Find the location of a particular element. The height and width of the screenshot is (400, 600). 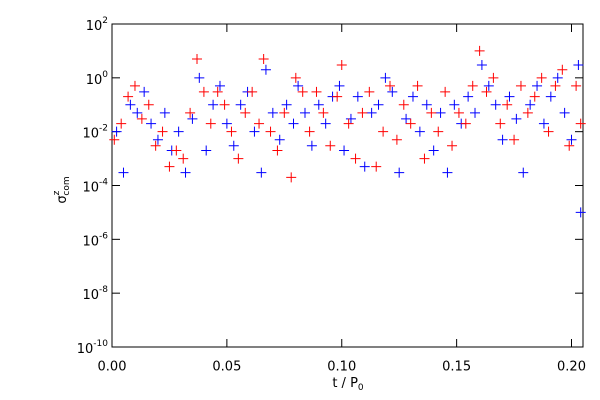

y-tick-label: 10⁻² is located at coordinates (95, 132).